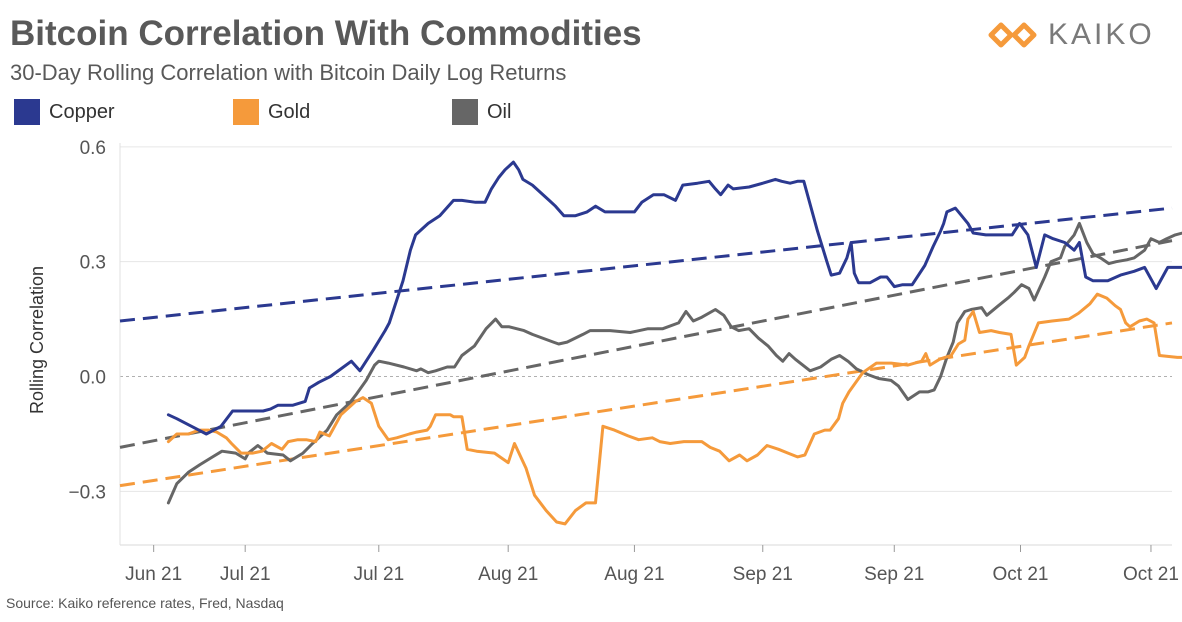 This screenshot has height=622, width=1182. Describe the element at coordinates (246, 112) in the screenshot. I see `legend-swatch-gold` at that location.